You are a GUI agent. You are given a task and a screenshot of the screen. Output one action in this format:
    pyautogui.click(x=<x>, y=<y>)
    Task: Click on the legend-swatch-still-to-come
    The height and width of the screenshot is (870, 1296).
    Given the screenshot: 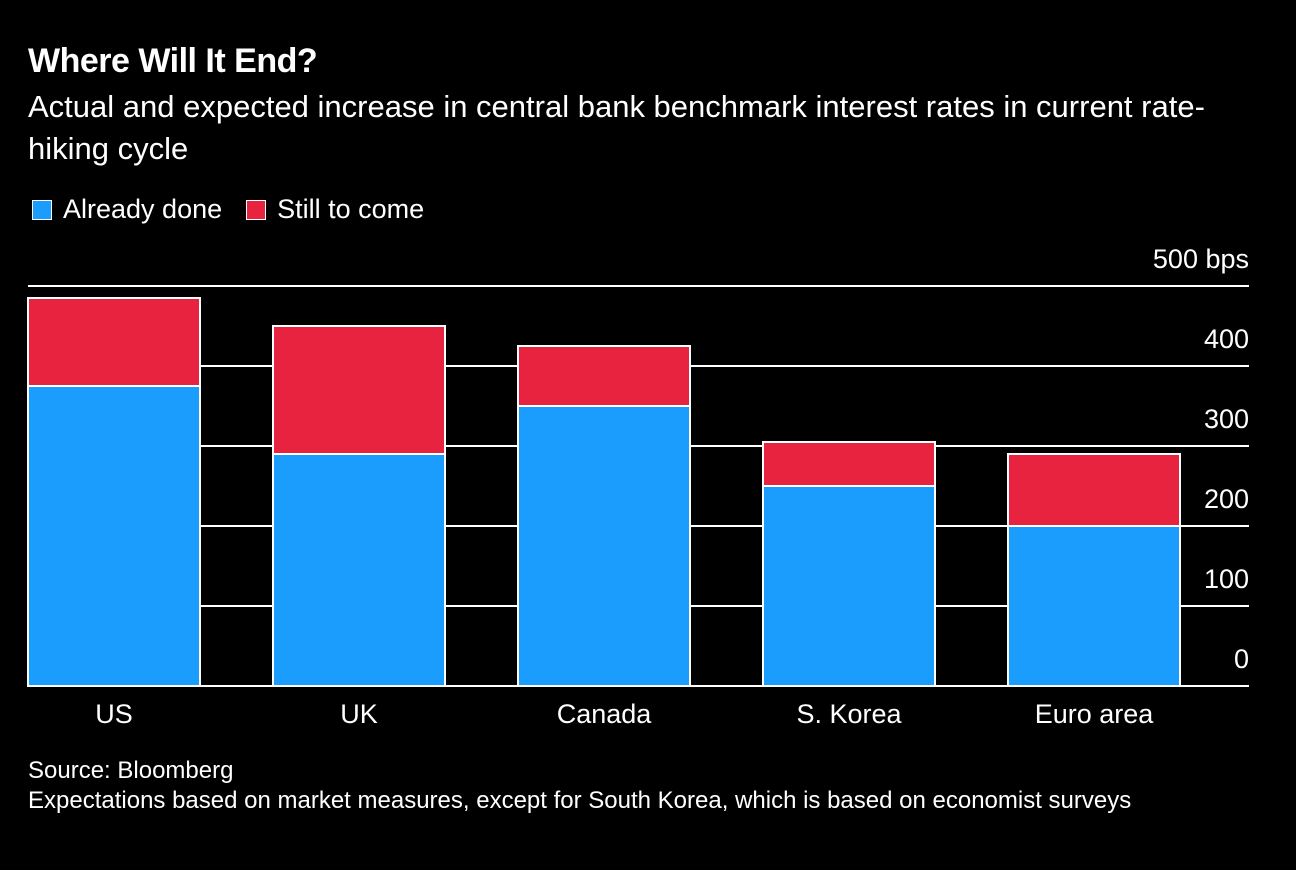 What is the action you would take?
    pyautogui.click(x=256, y=209)
    